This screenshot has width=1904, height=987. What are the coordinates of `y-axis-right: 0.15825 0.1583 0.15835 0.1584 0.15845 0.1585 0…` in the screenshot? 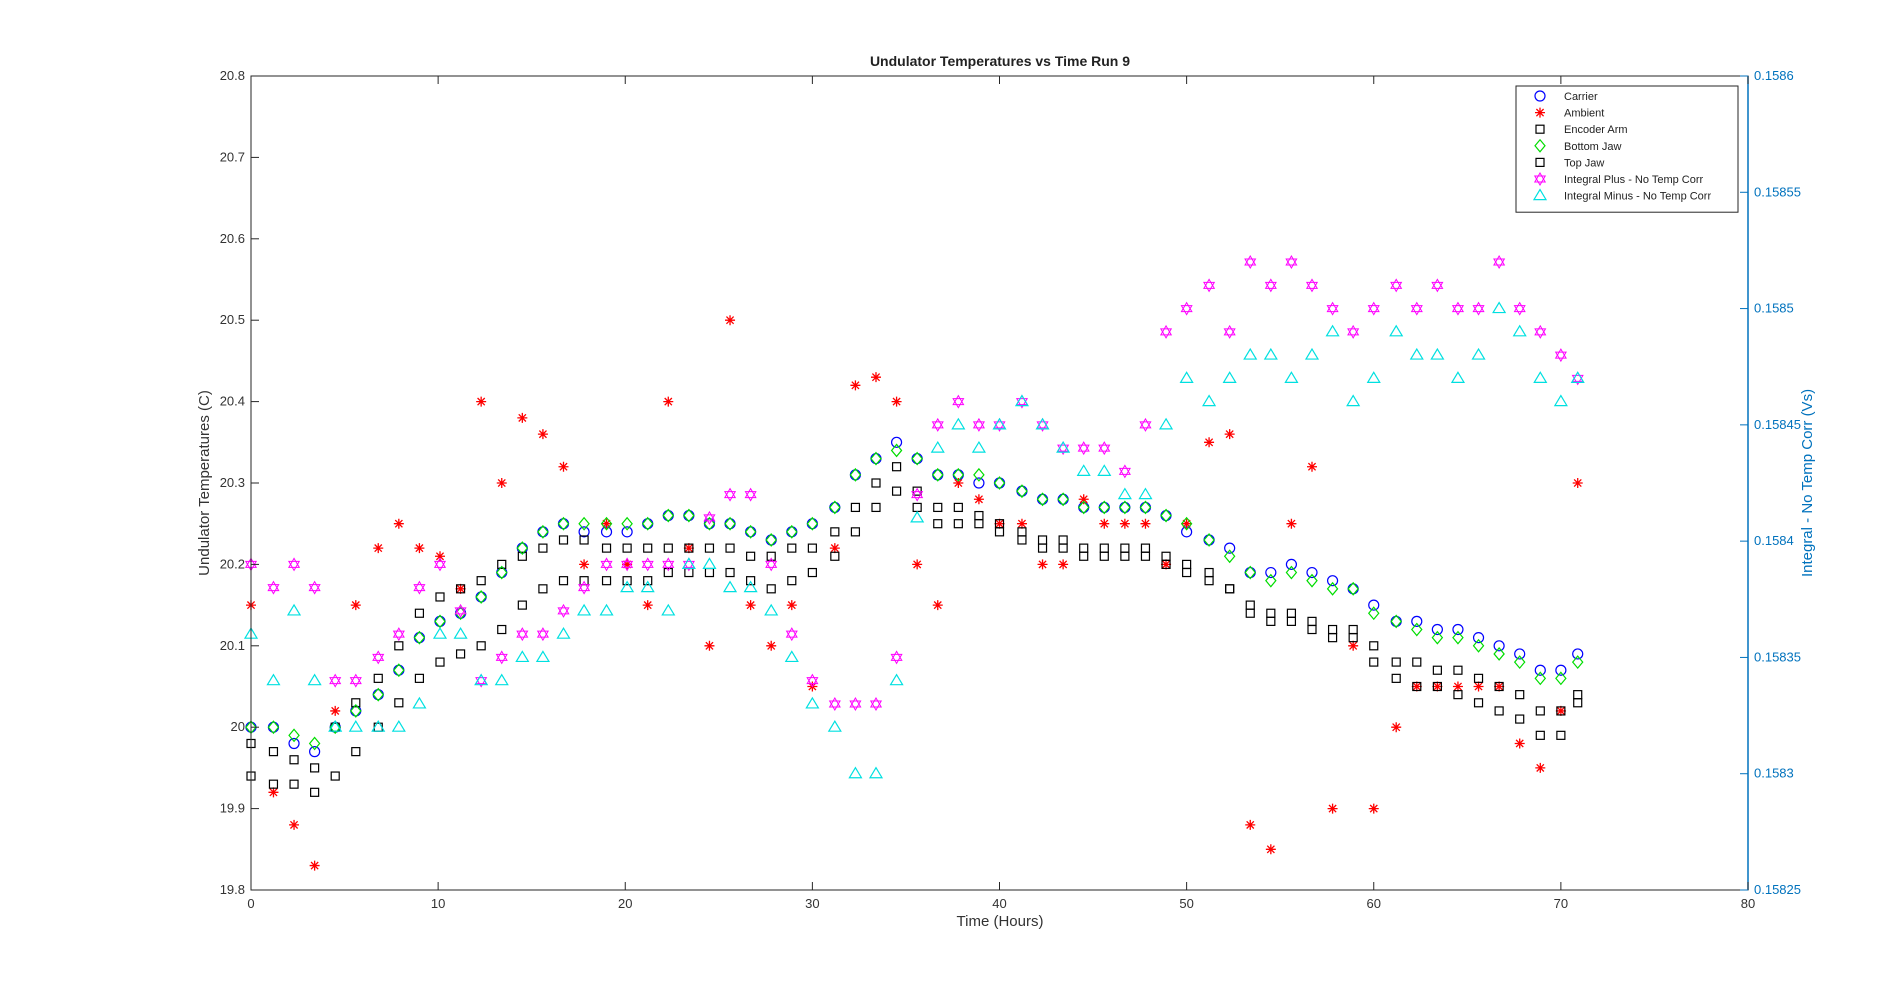 It's located at (1770, 482).